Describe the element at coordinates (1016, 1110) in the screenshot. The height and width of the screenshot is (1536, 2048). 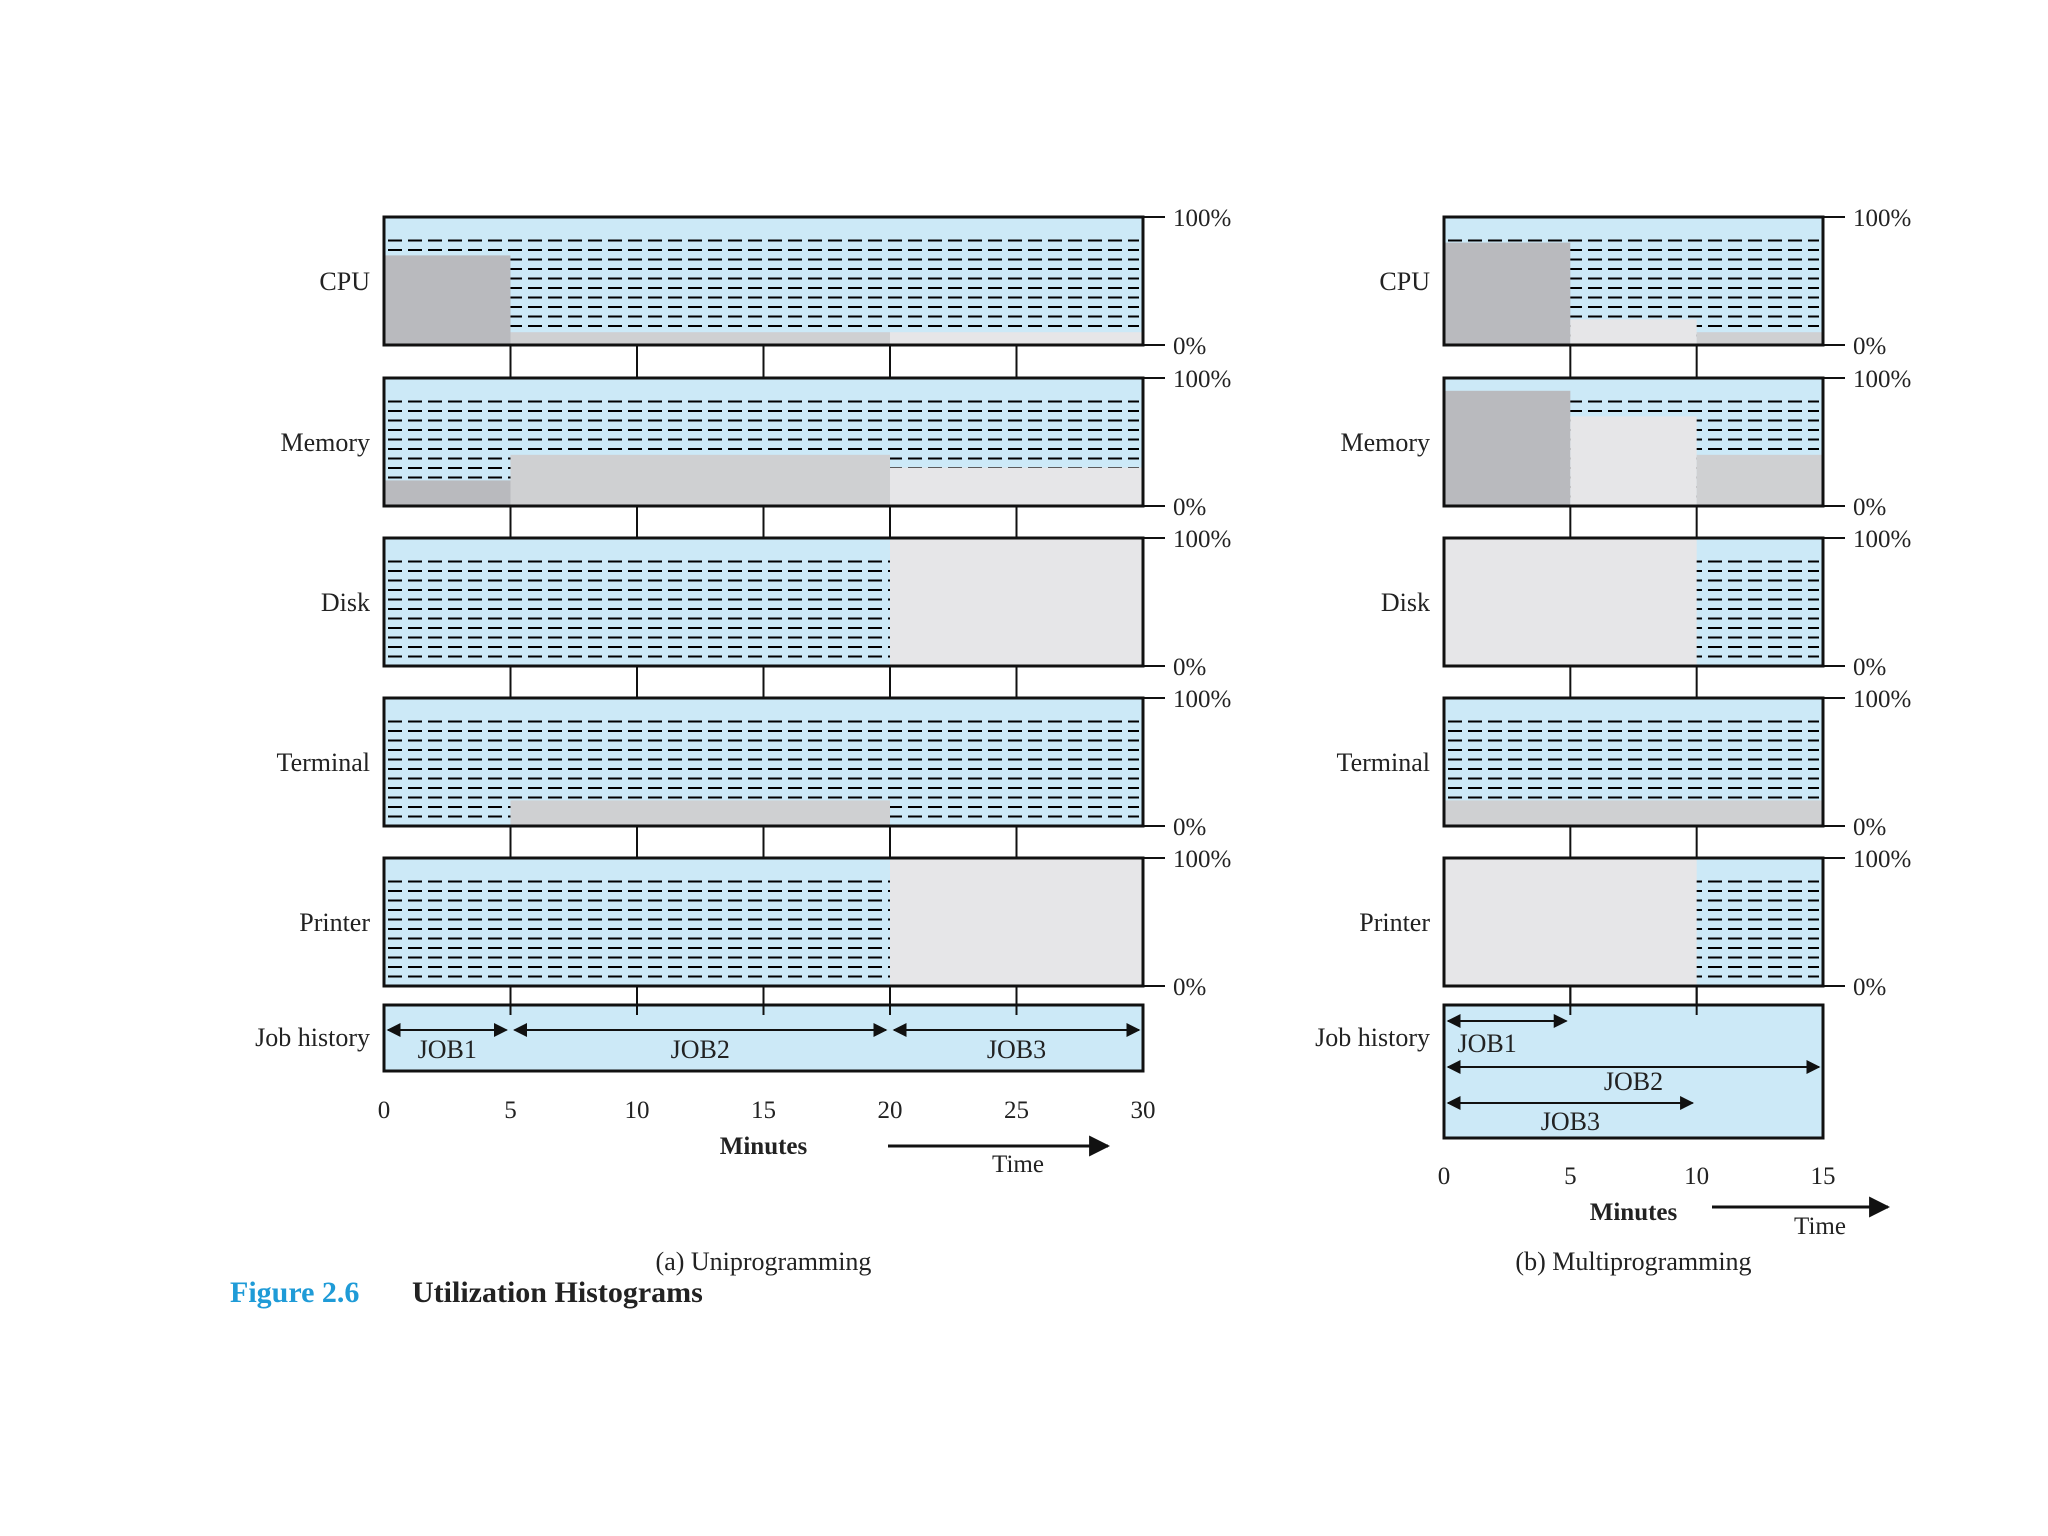
I see `x-tick-label: 25` at that location.